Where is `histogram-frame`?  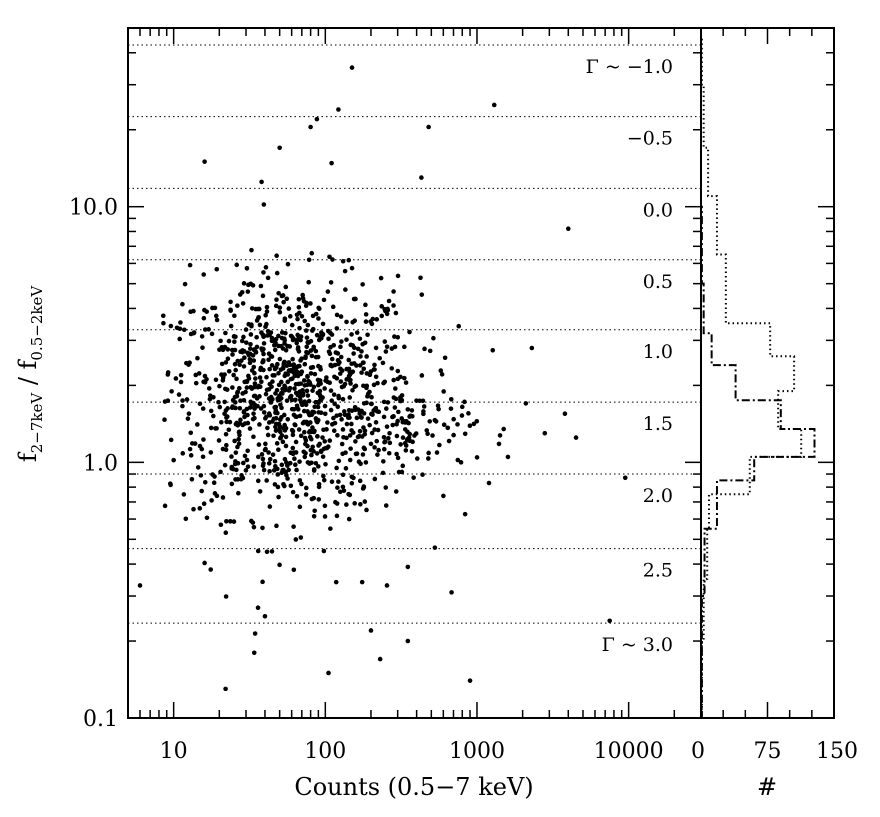
histogram-frame is located at coordinates (767, 373).